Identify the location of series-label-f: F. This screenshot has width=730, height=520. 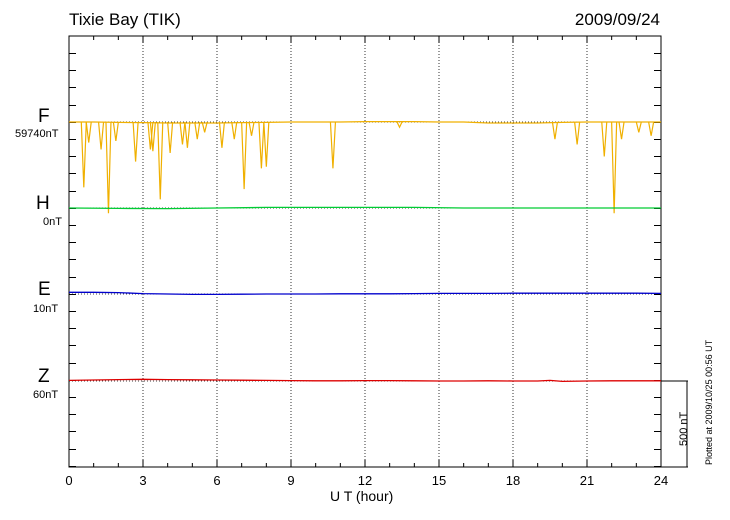
(44, 116).